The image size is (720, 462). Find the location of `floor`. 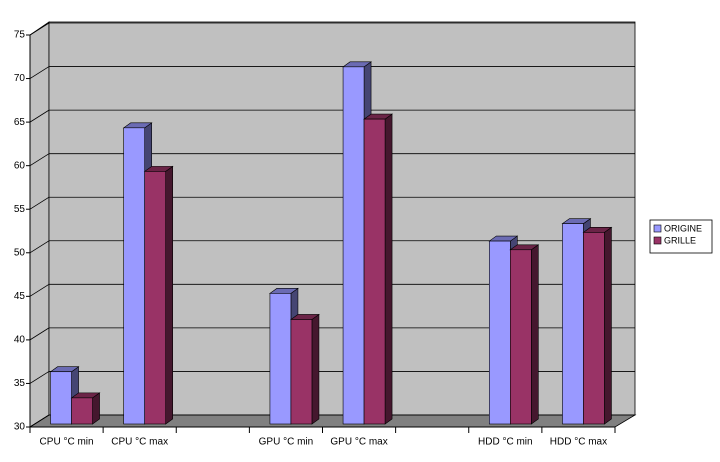

floor is located at coordinates (332, 421).